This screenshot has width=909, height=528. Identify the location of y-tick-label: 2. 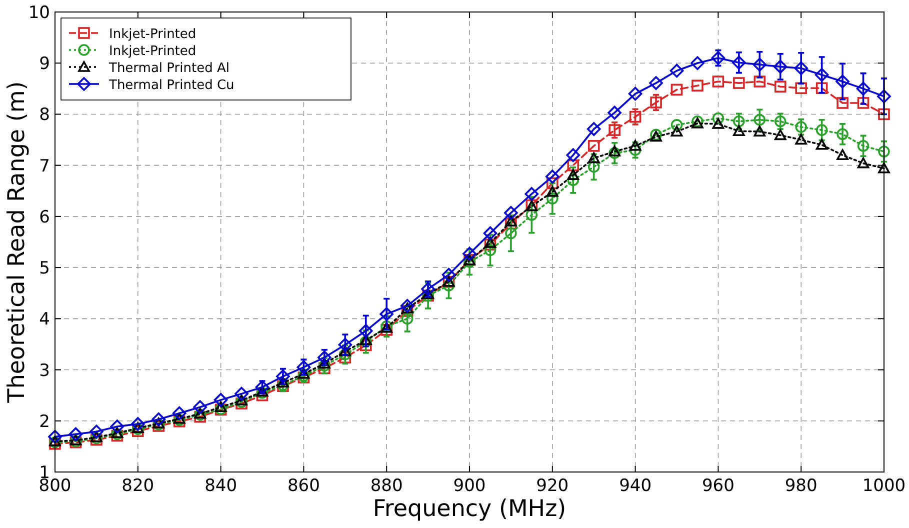
(44, 422).